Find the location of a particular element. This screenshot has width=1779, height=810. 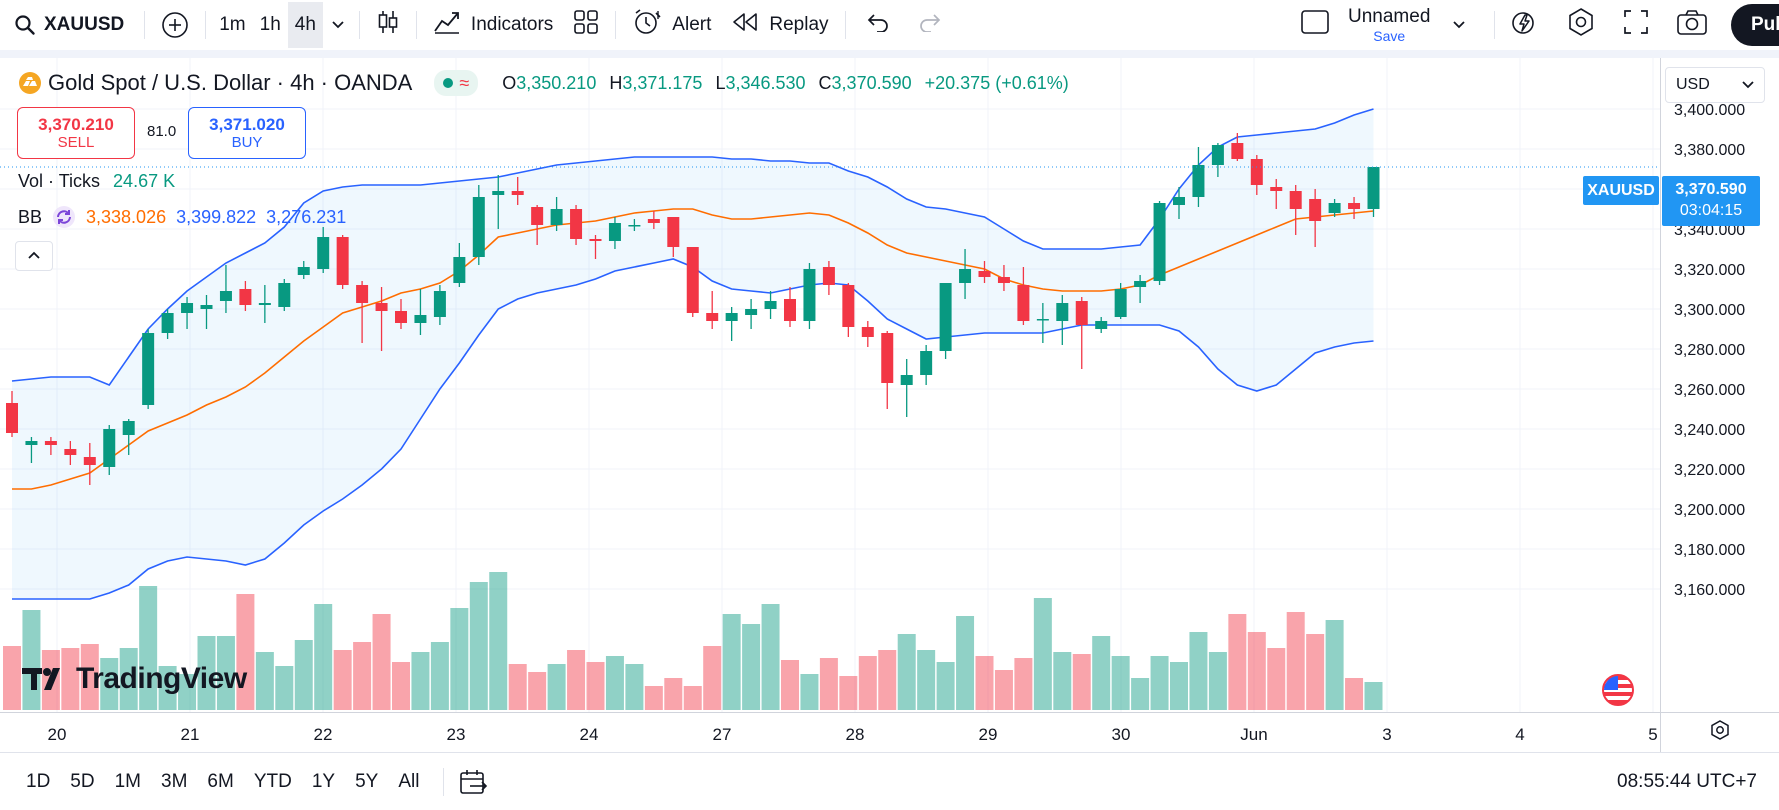

save-link: Save is located at coordinates (1389, 36).